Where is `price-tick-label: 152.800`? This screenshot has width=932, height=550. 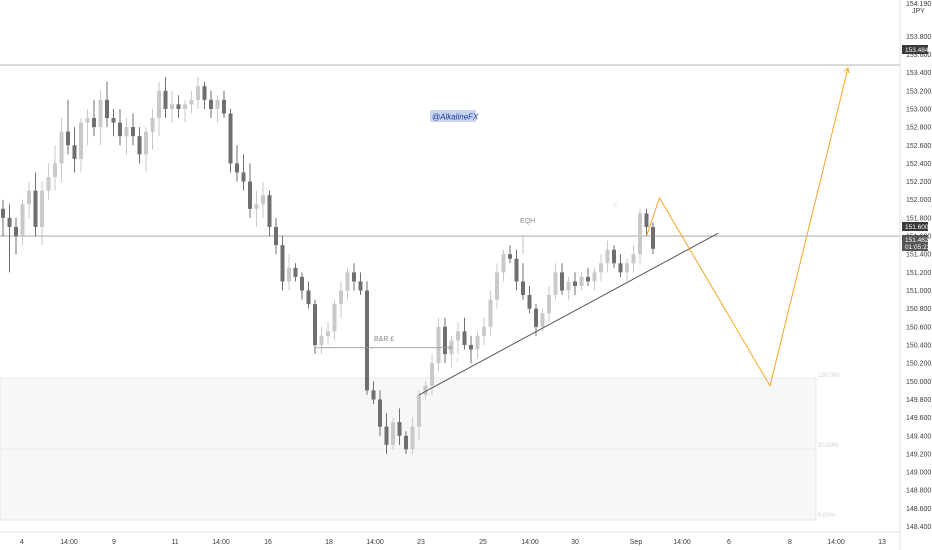
price-tick-label: 152.800 is located at coordinates (918, 128).